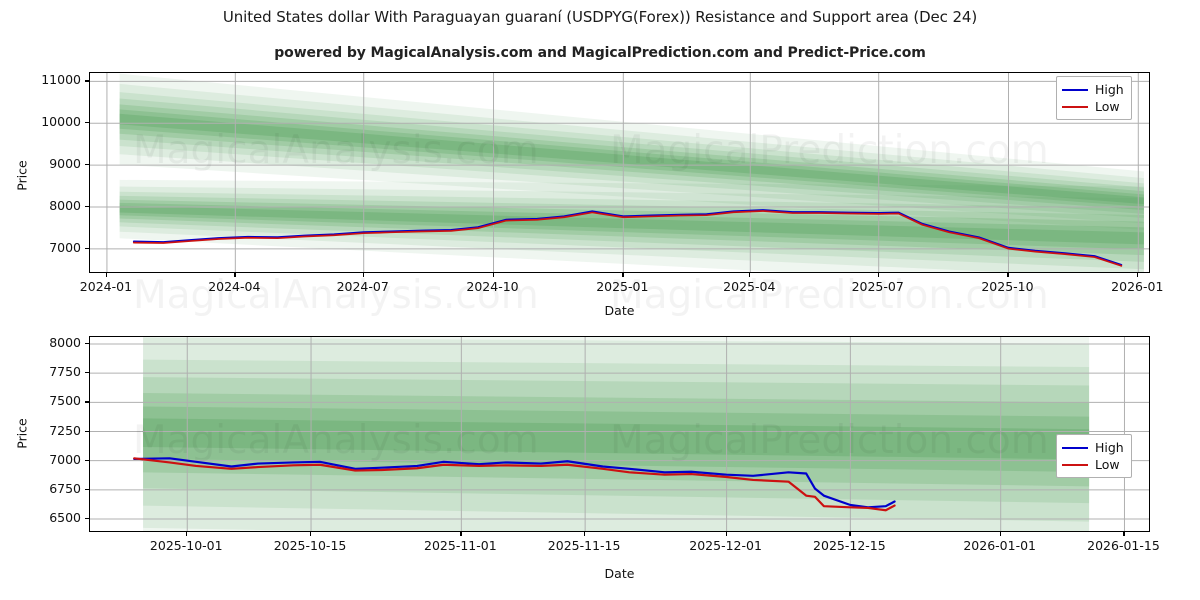 The image size is (1200, 600). What do you see at coordinates (1123, 545) in the screenshot?
I see `detail-x-tick: 2026-01-15` at bounding box center [1123, 545].